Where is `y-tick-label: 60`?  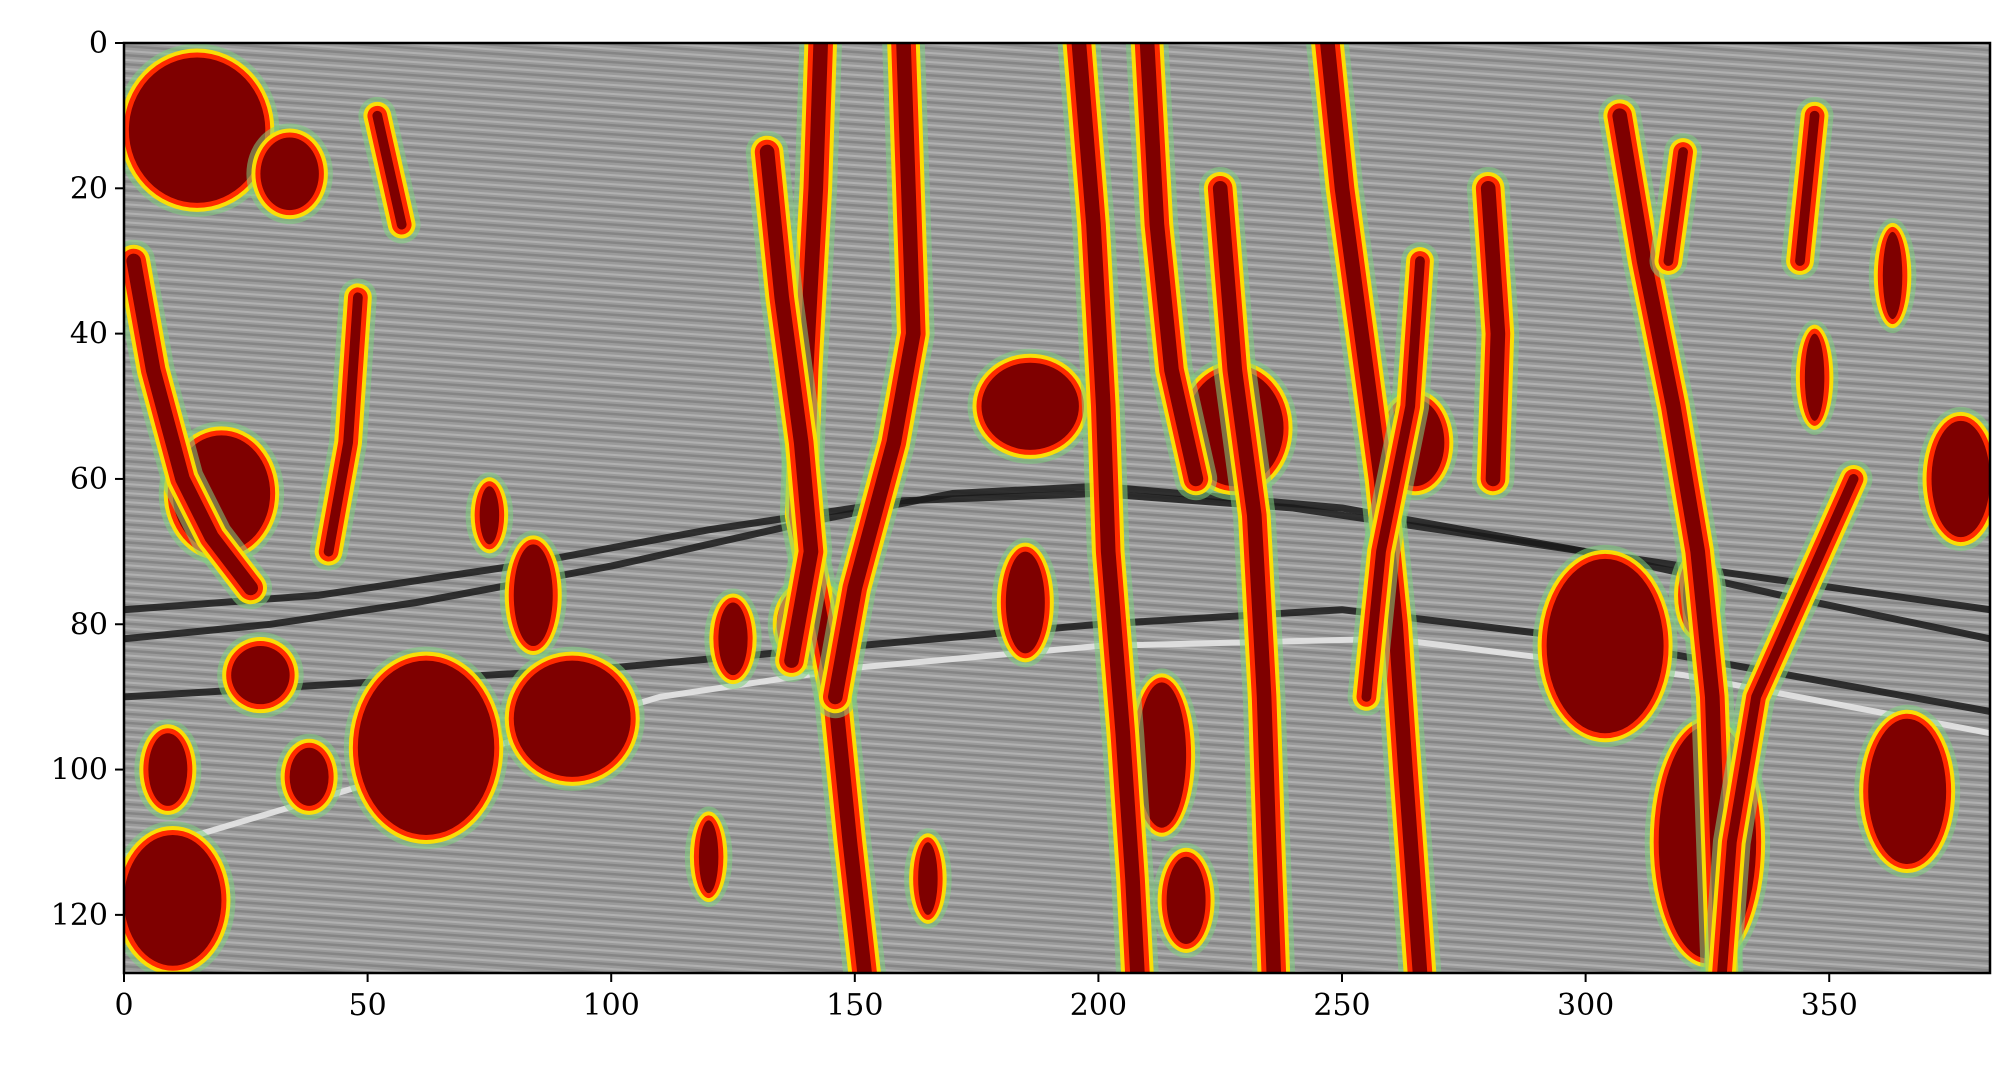
y-tick-label: 60 is located at coordinates (89, 479).